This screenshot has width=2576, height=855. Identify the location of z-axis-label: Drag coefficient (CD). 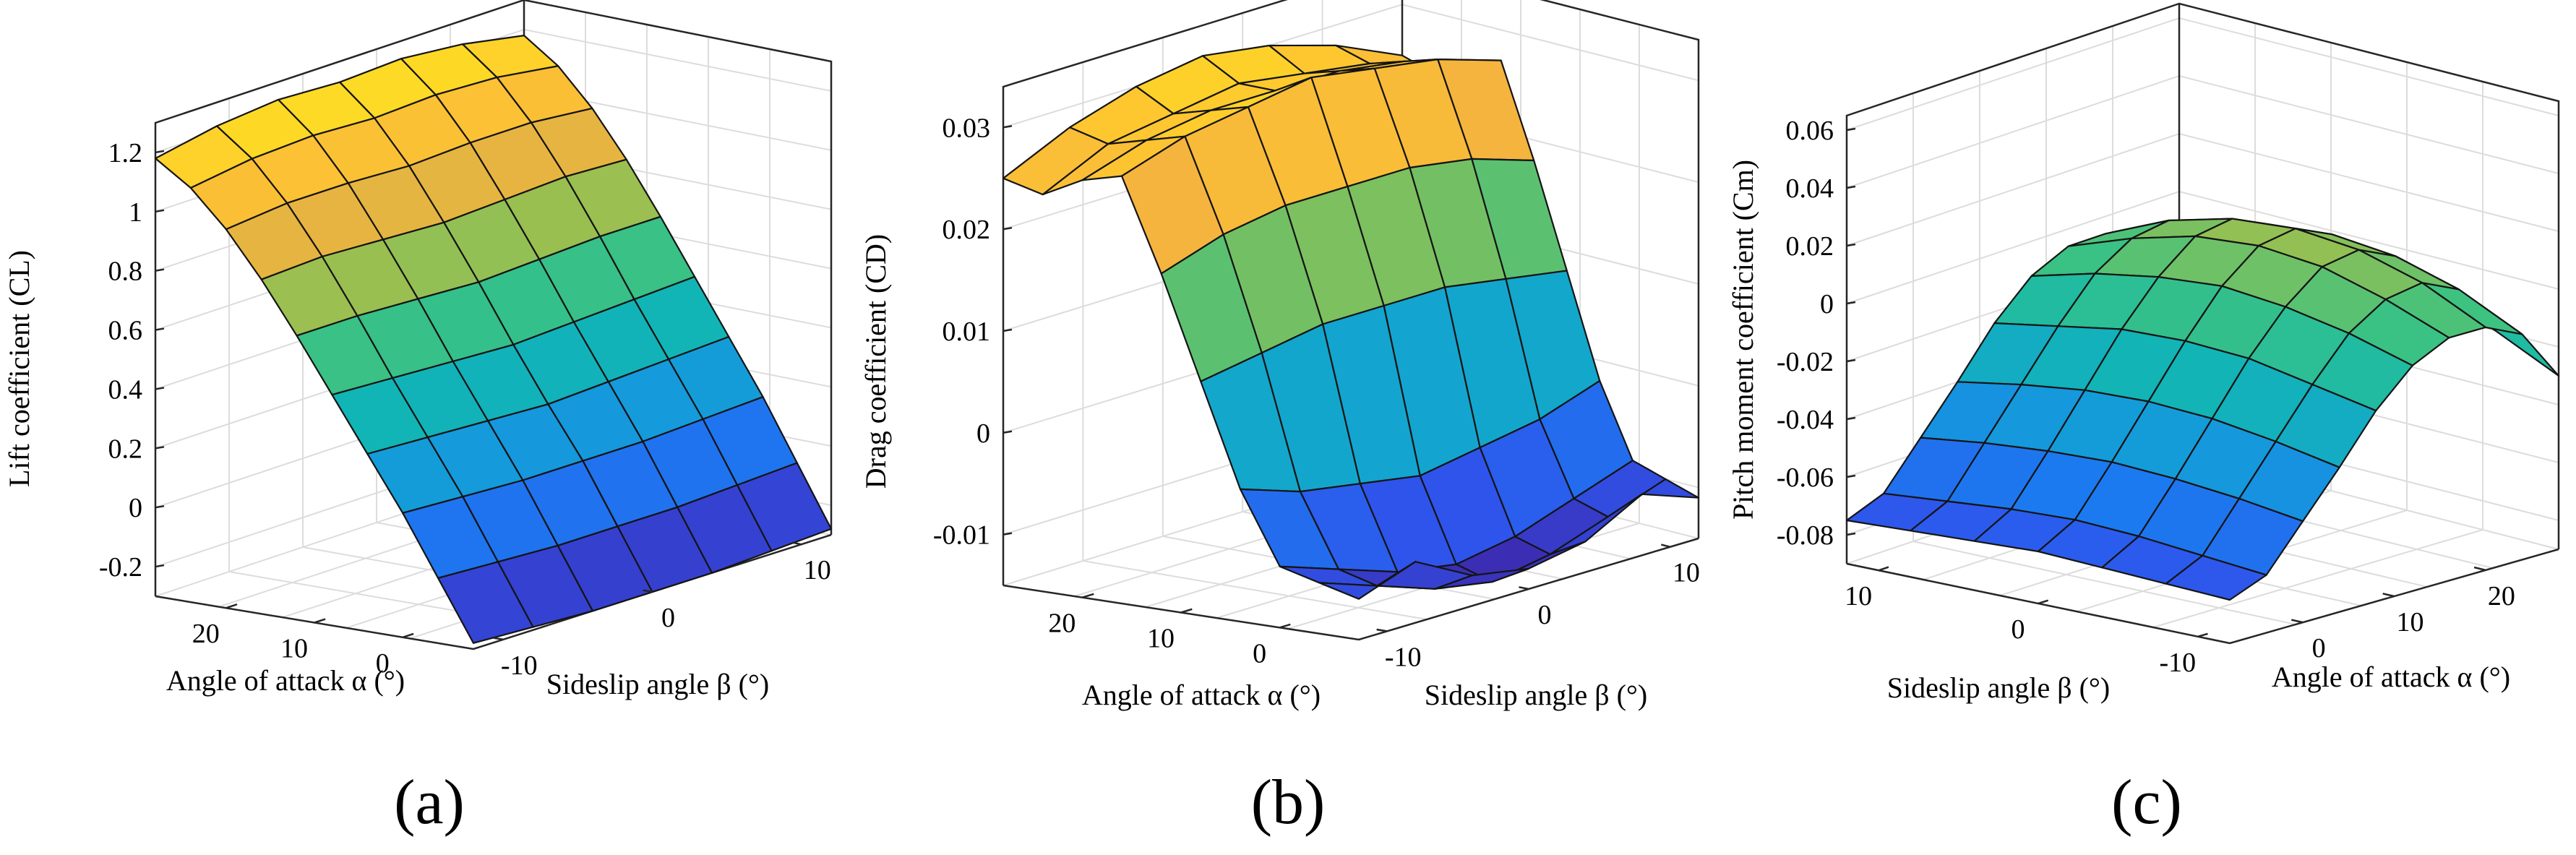
(876, 361).